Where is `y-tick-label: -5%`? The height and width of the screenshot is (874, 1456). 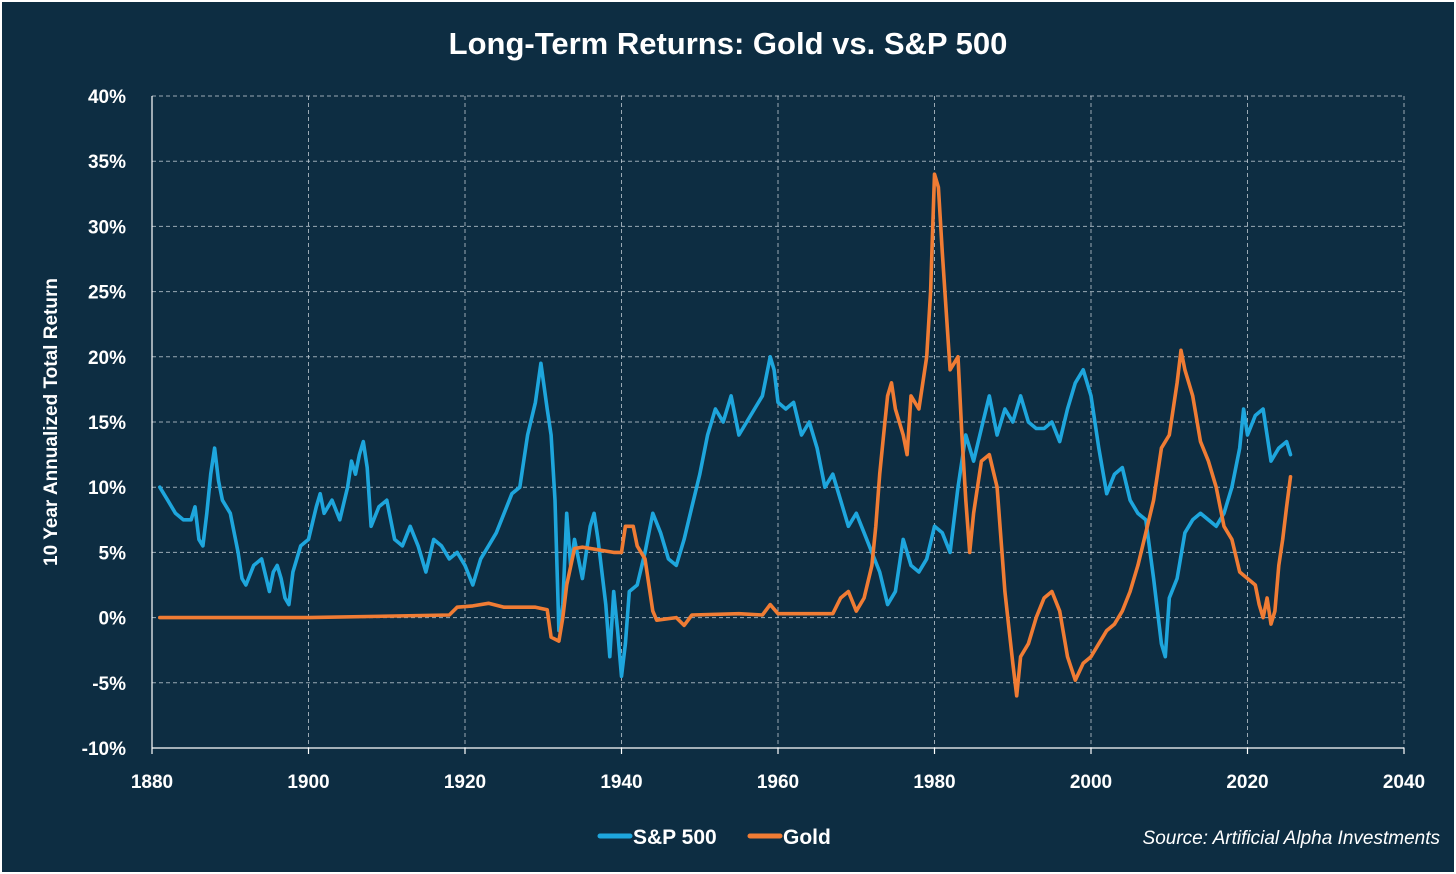 y-tick-label: -5% is located at coordinates (109, 684).